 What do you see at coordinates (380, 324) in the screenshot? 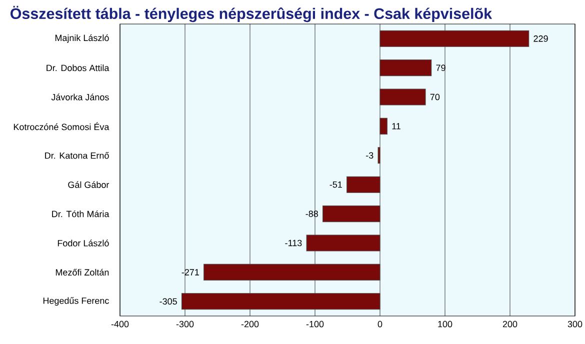
I see `x-tick-label: 0` at bounding box center [380, 324].